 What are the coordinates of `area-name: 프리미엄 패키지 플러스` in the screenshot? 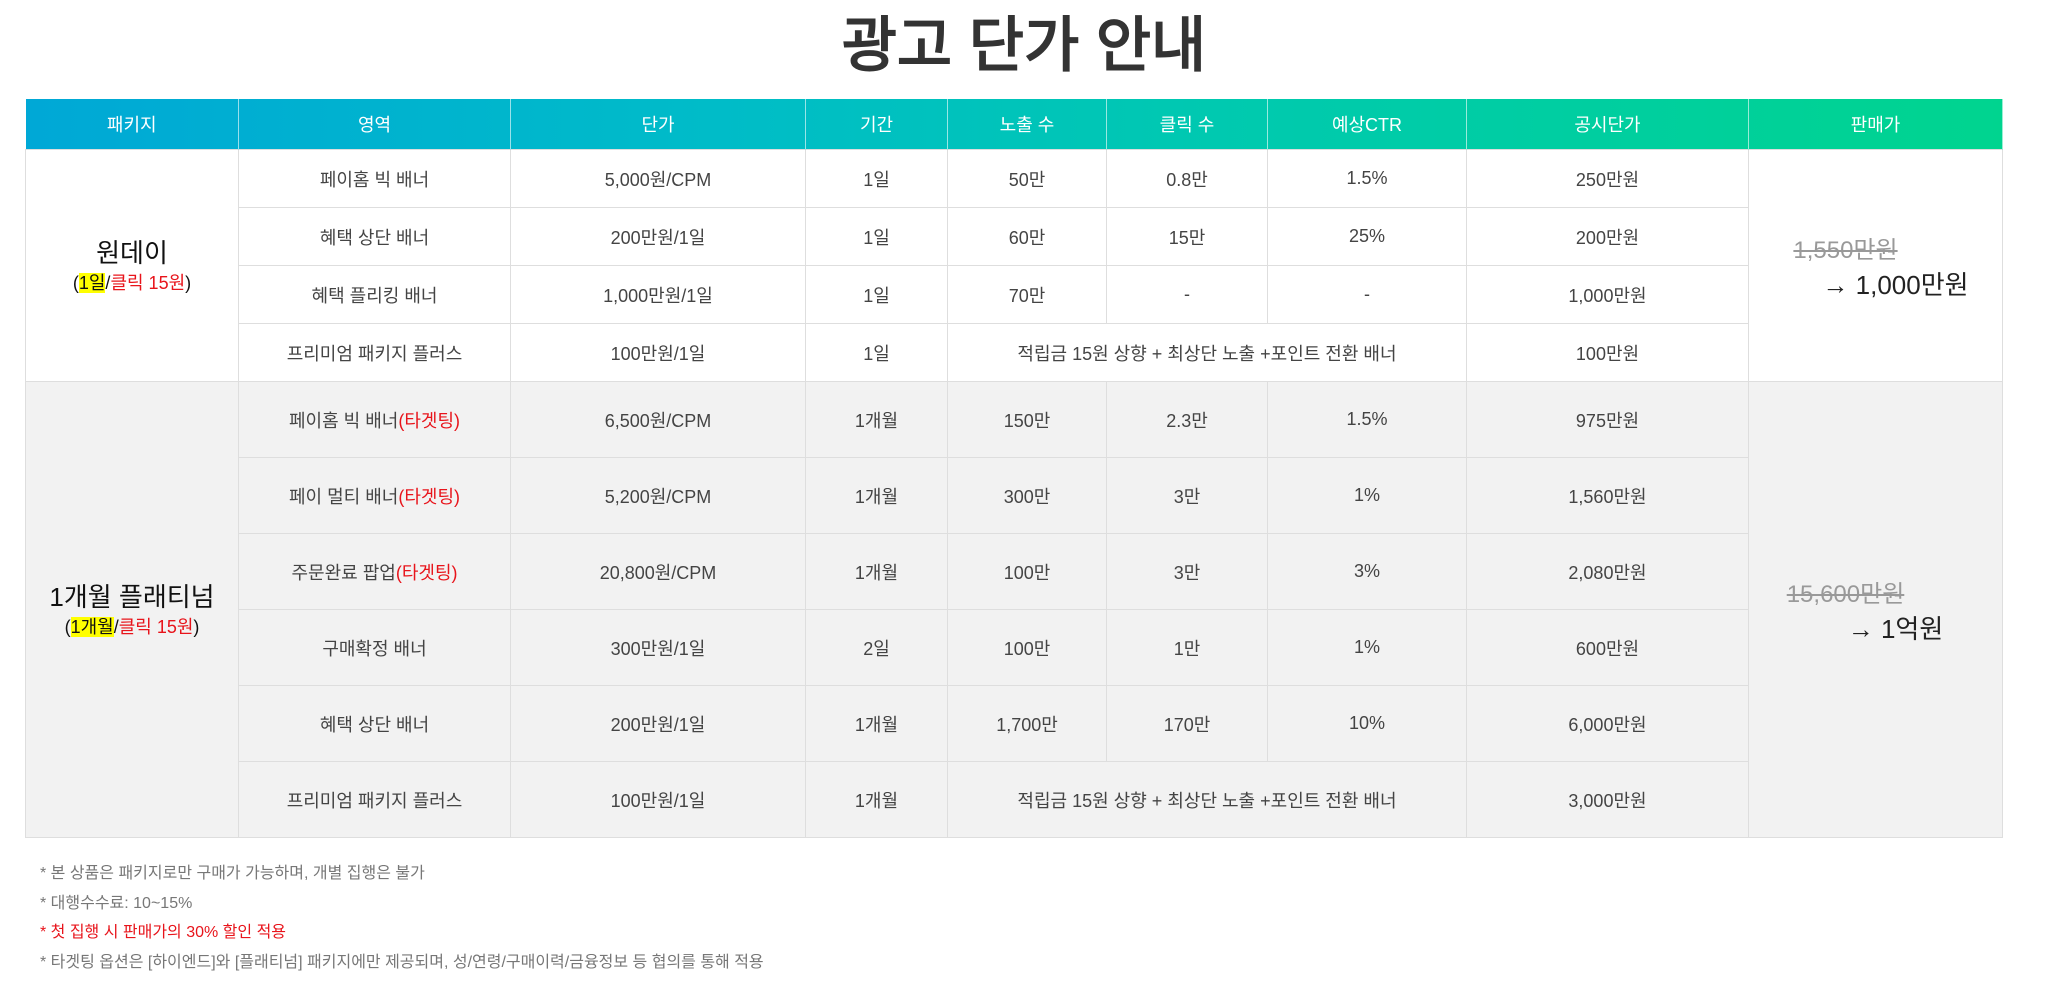 It's located at (374, 353).